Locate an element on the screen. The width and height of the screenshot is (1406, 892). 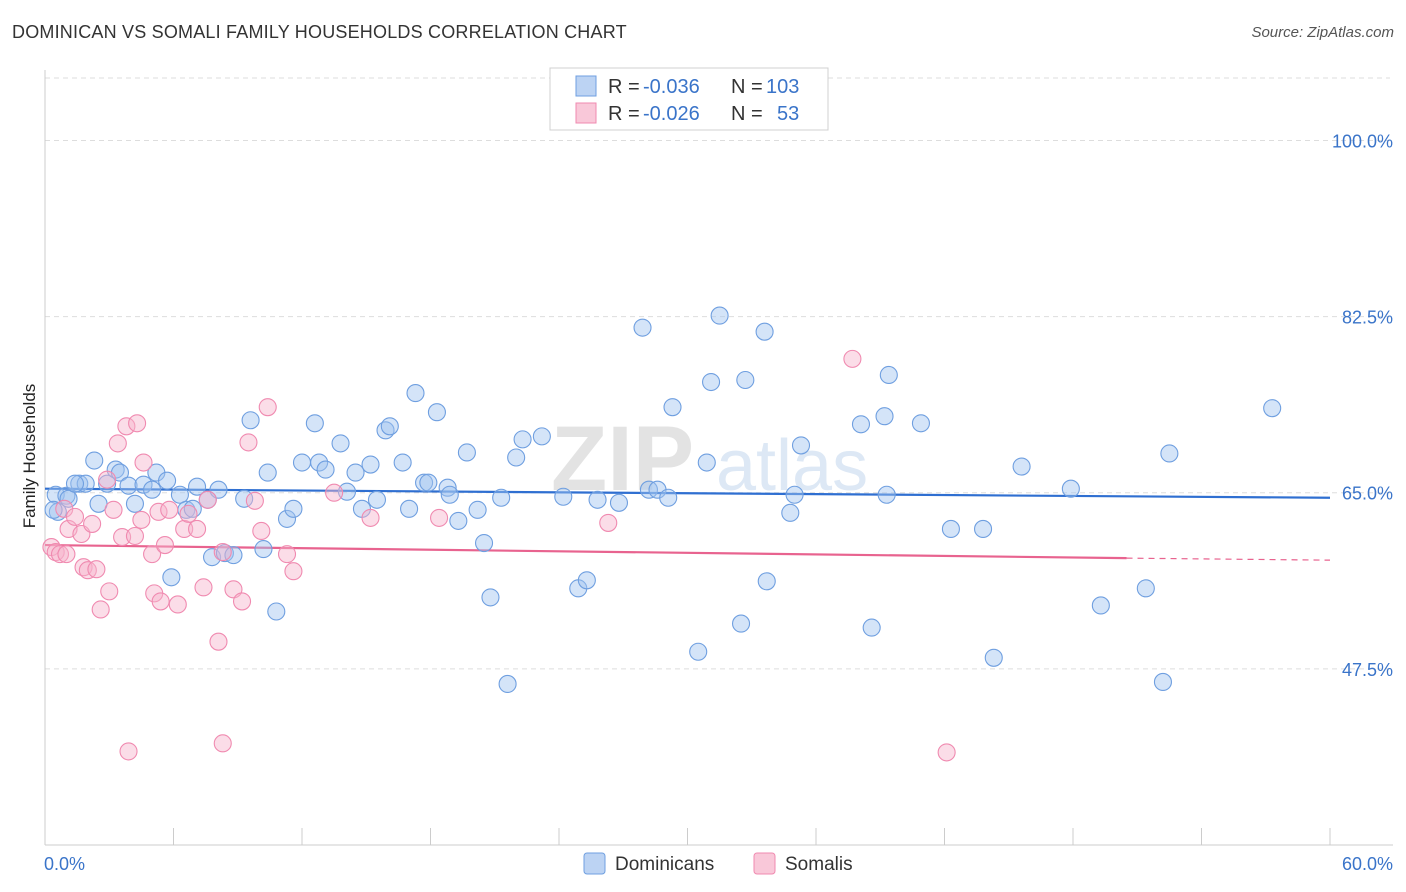
bottom-legend-somalis: Somalis is located at coordinates (819, 864).